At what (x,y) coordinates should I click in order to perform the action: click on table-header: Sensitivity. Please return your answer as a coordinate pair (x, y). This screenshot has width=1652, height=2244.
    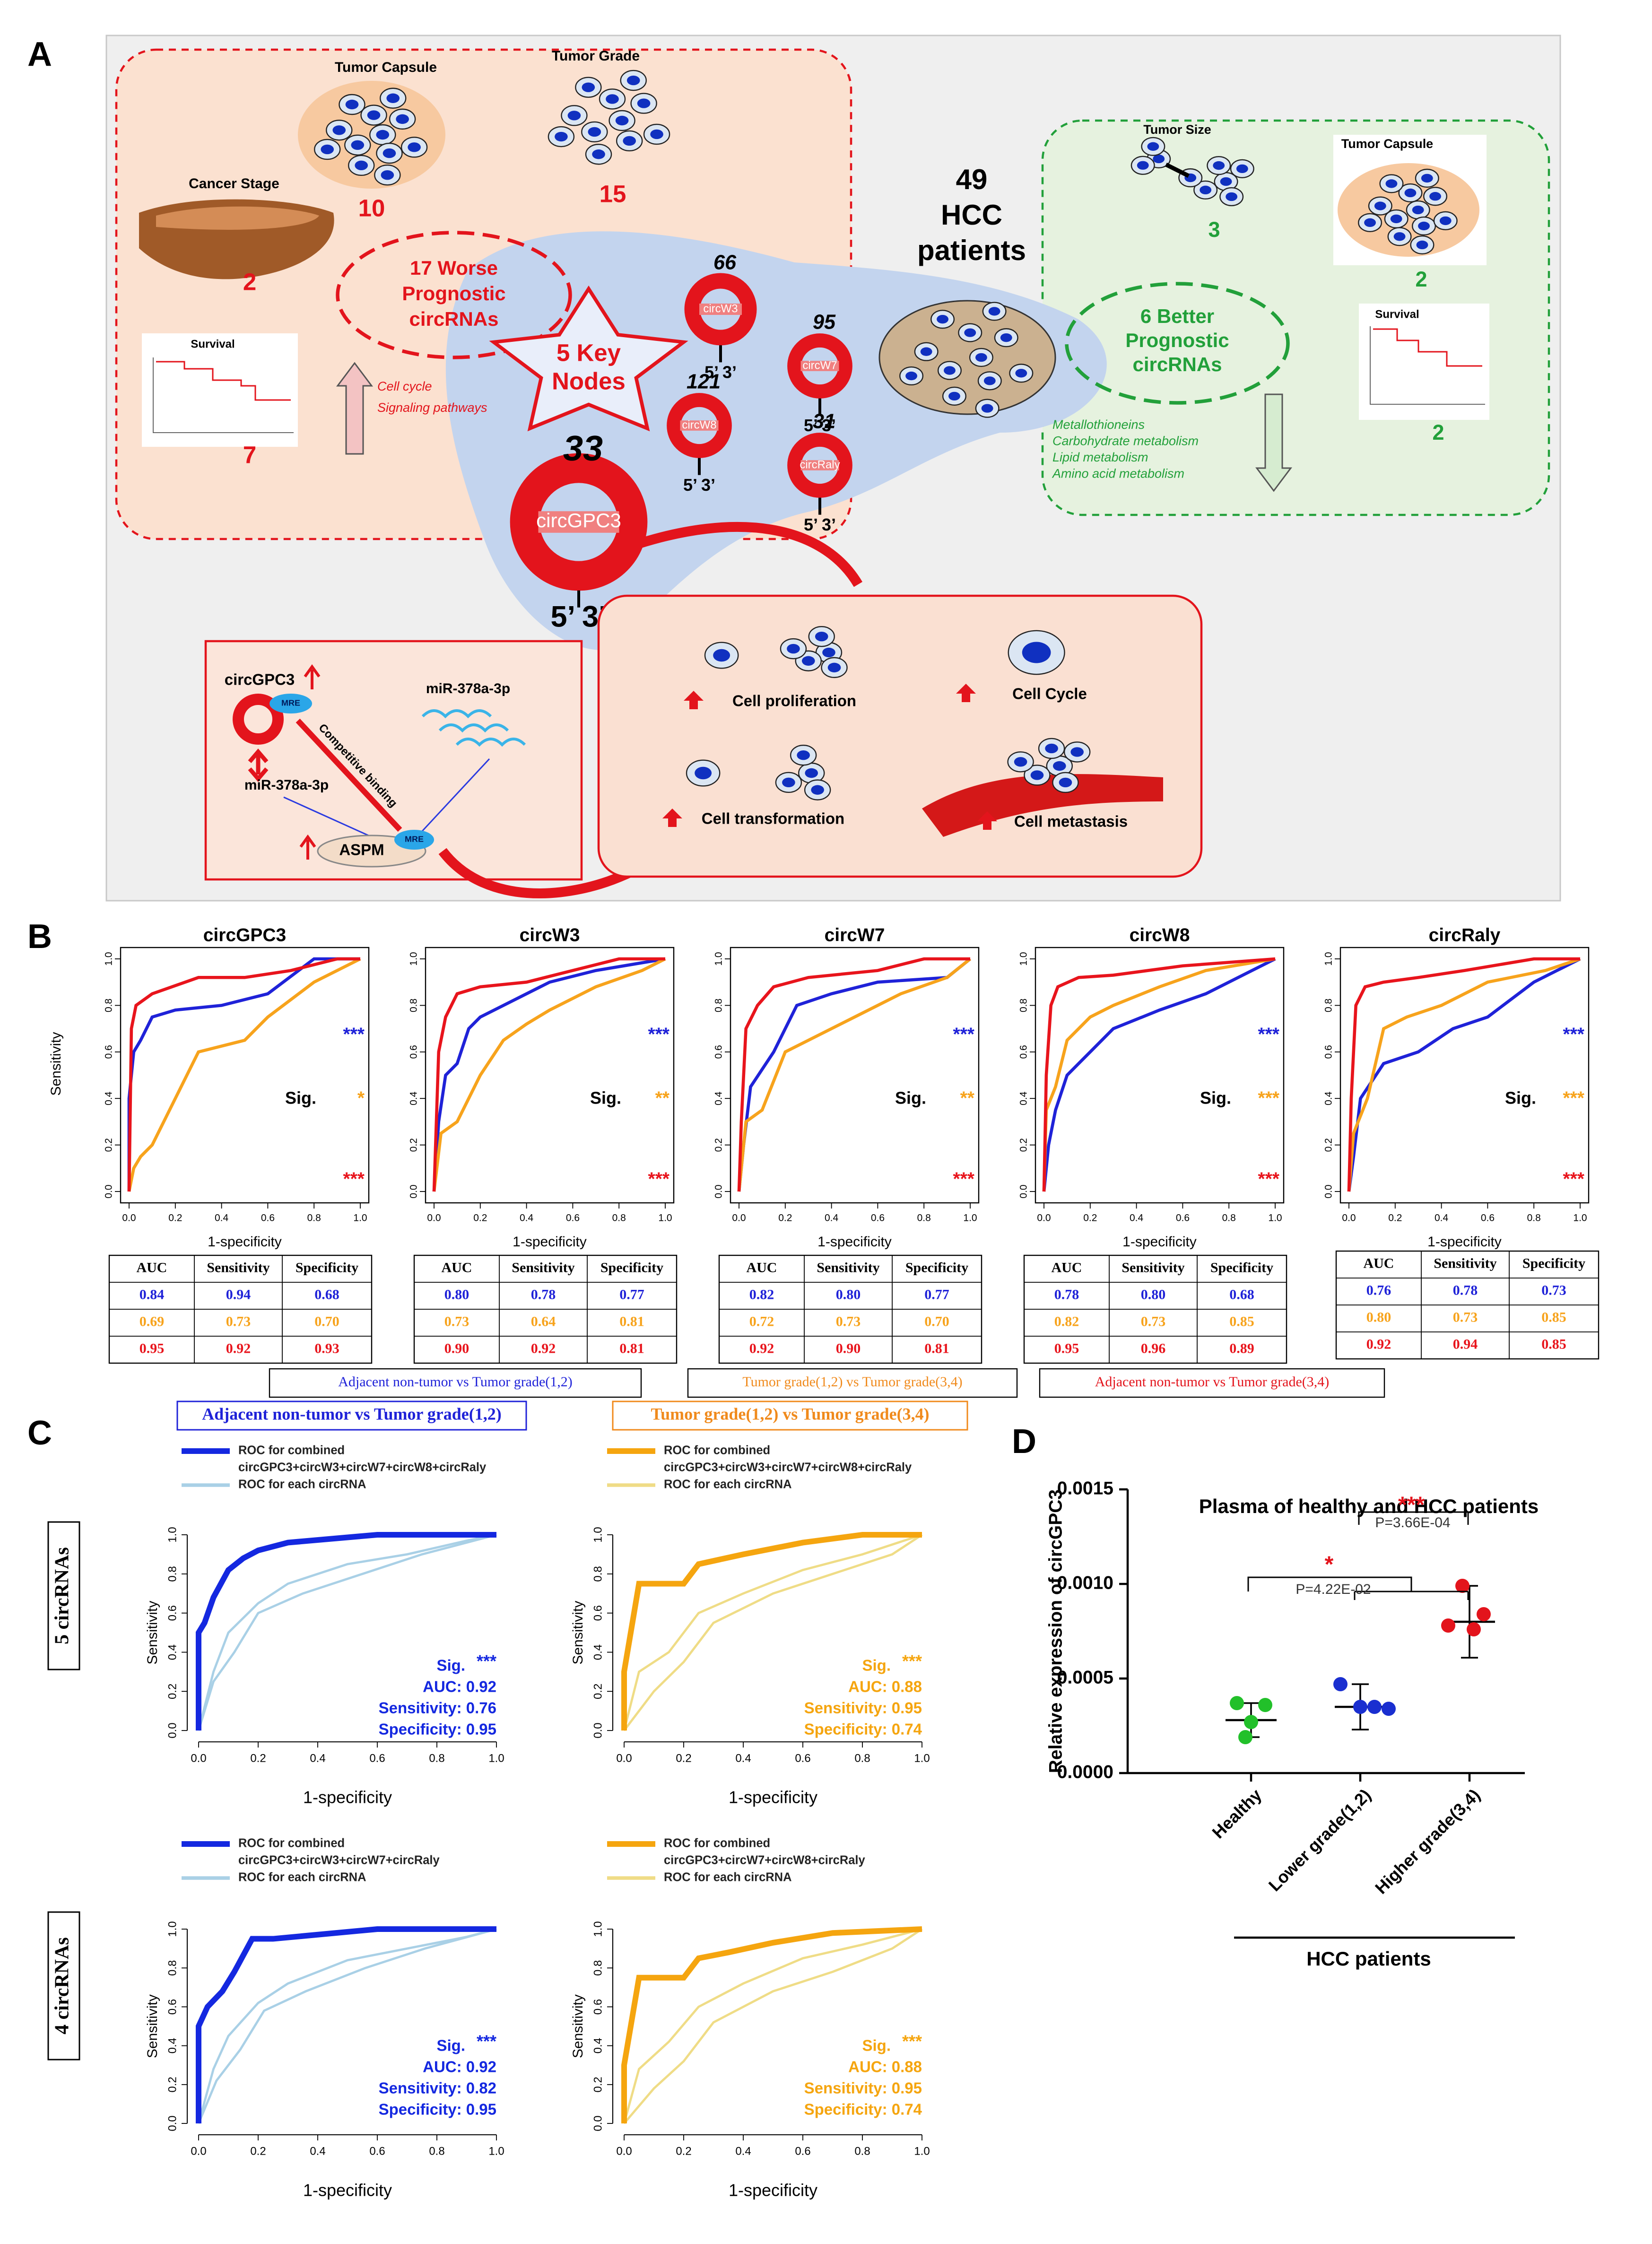
    Looking at the image, I should click on (1153, 1267).